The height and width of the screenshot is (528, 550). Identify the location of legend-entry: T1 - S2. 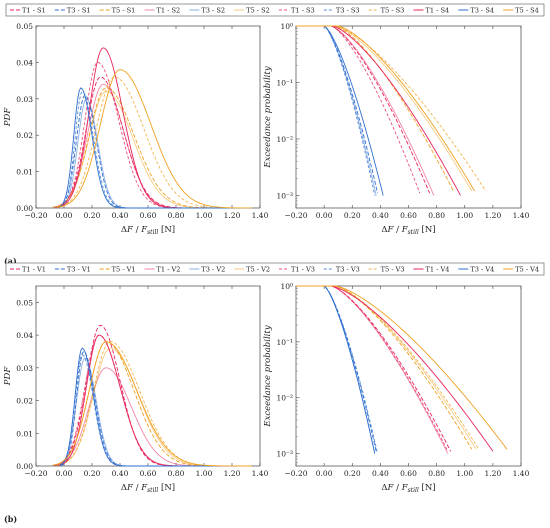
(169, 11).